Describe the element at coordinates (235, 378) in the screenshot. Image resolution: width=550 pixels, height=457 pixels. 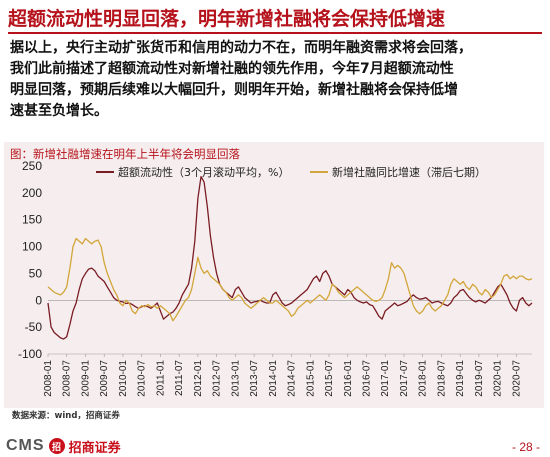
I see `x-tick-label: 2013-01` at that location.